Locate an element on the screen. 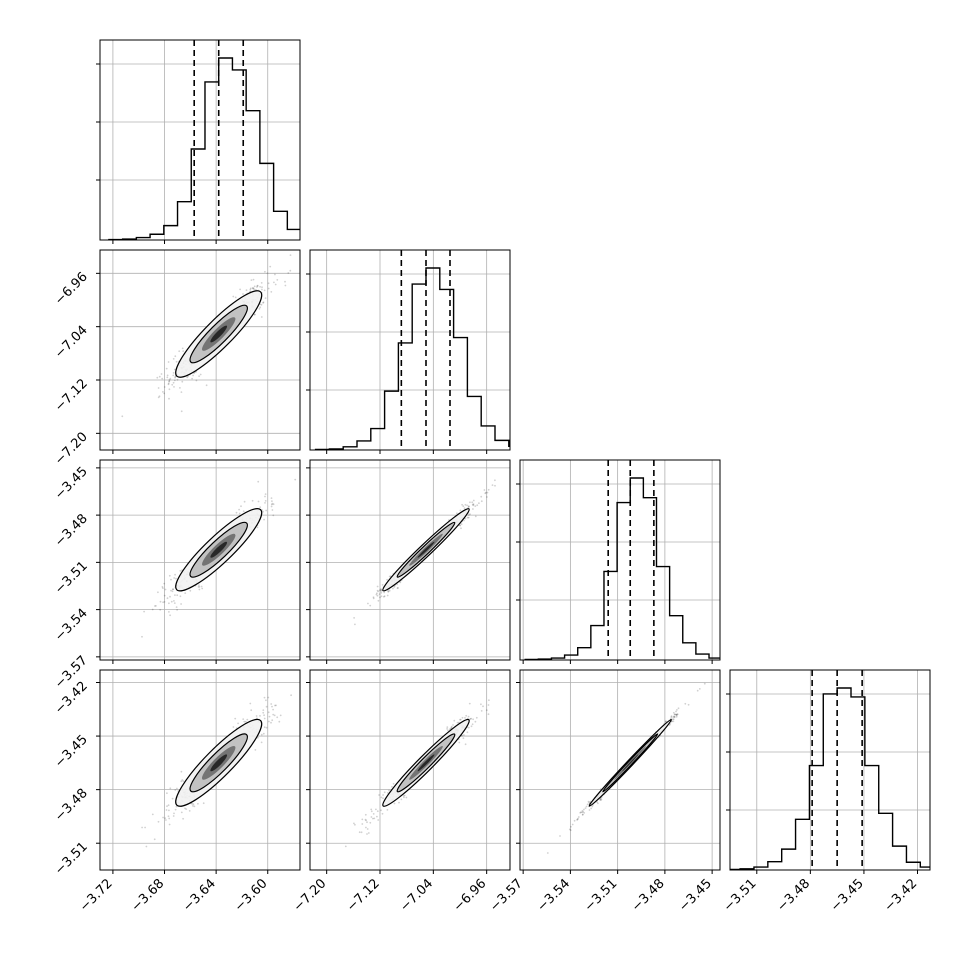 Image resolution: width=970 pixels, height=970 pixels. y-tick-label: −3.51 is located at coordinates (71, 858).